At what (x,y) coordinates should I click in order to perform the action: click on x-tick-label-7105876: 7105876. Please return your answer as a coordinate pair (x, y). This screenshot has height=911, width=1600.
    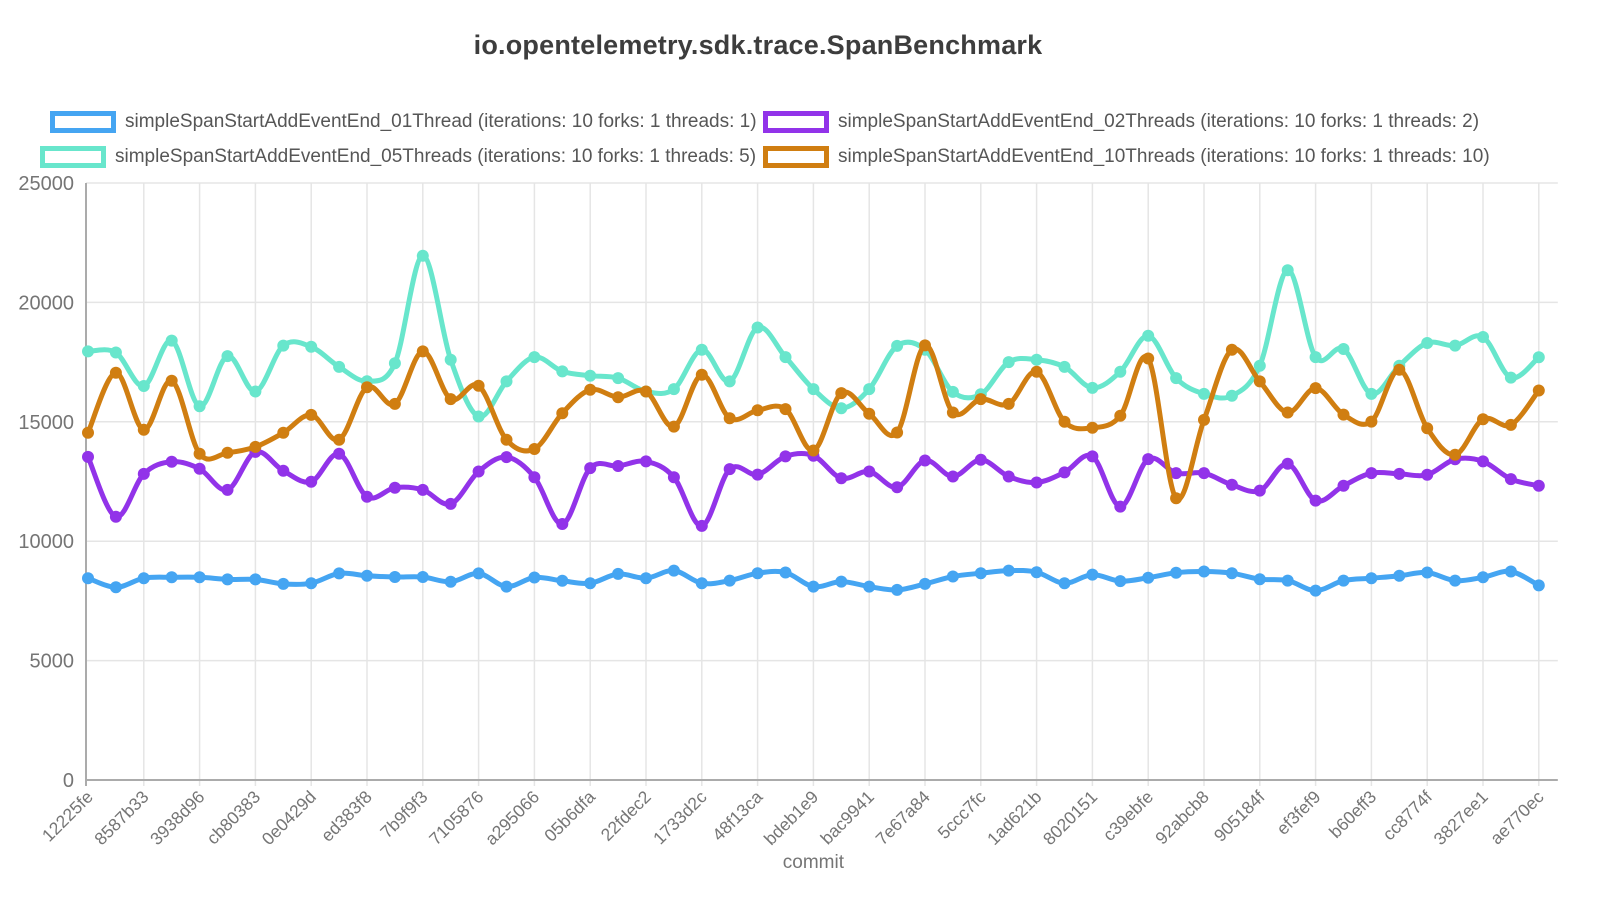
    Looking at the image, I should click on (456, 818).